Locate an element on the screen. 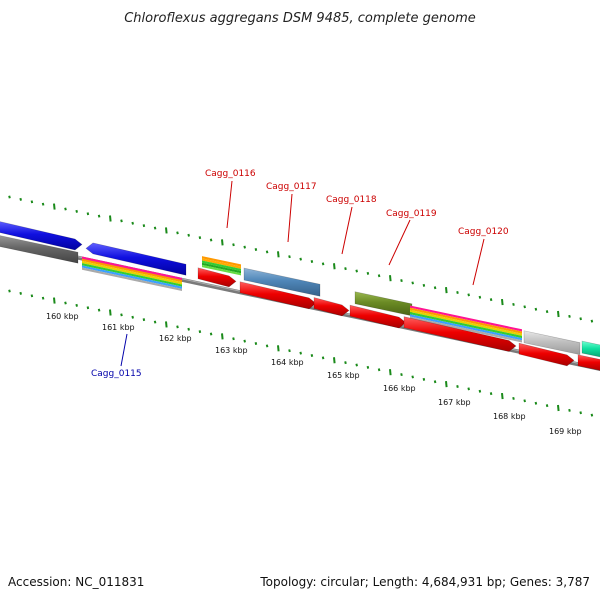 This screenshot has height=600, width=600. gene-label-cagg-0117: Cagg_0117 is located at coordinates (291, 187).